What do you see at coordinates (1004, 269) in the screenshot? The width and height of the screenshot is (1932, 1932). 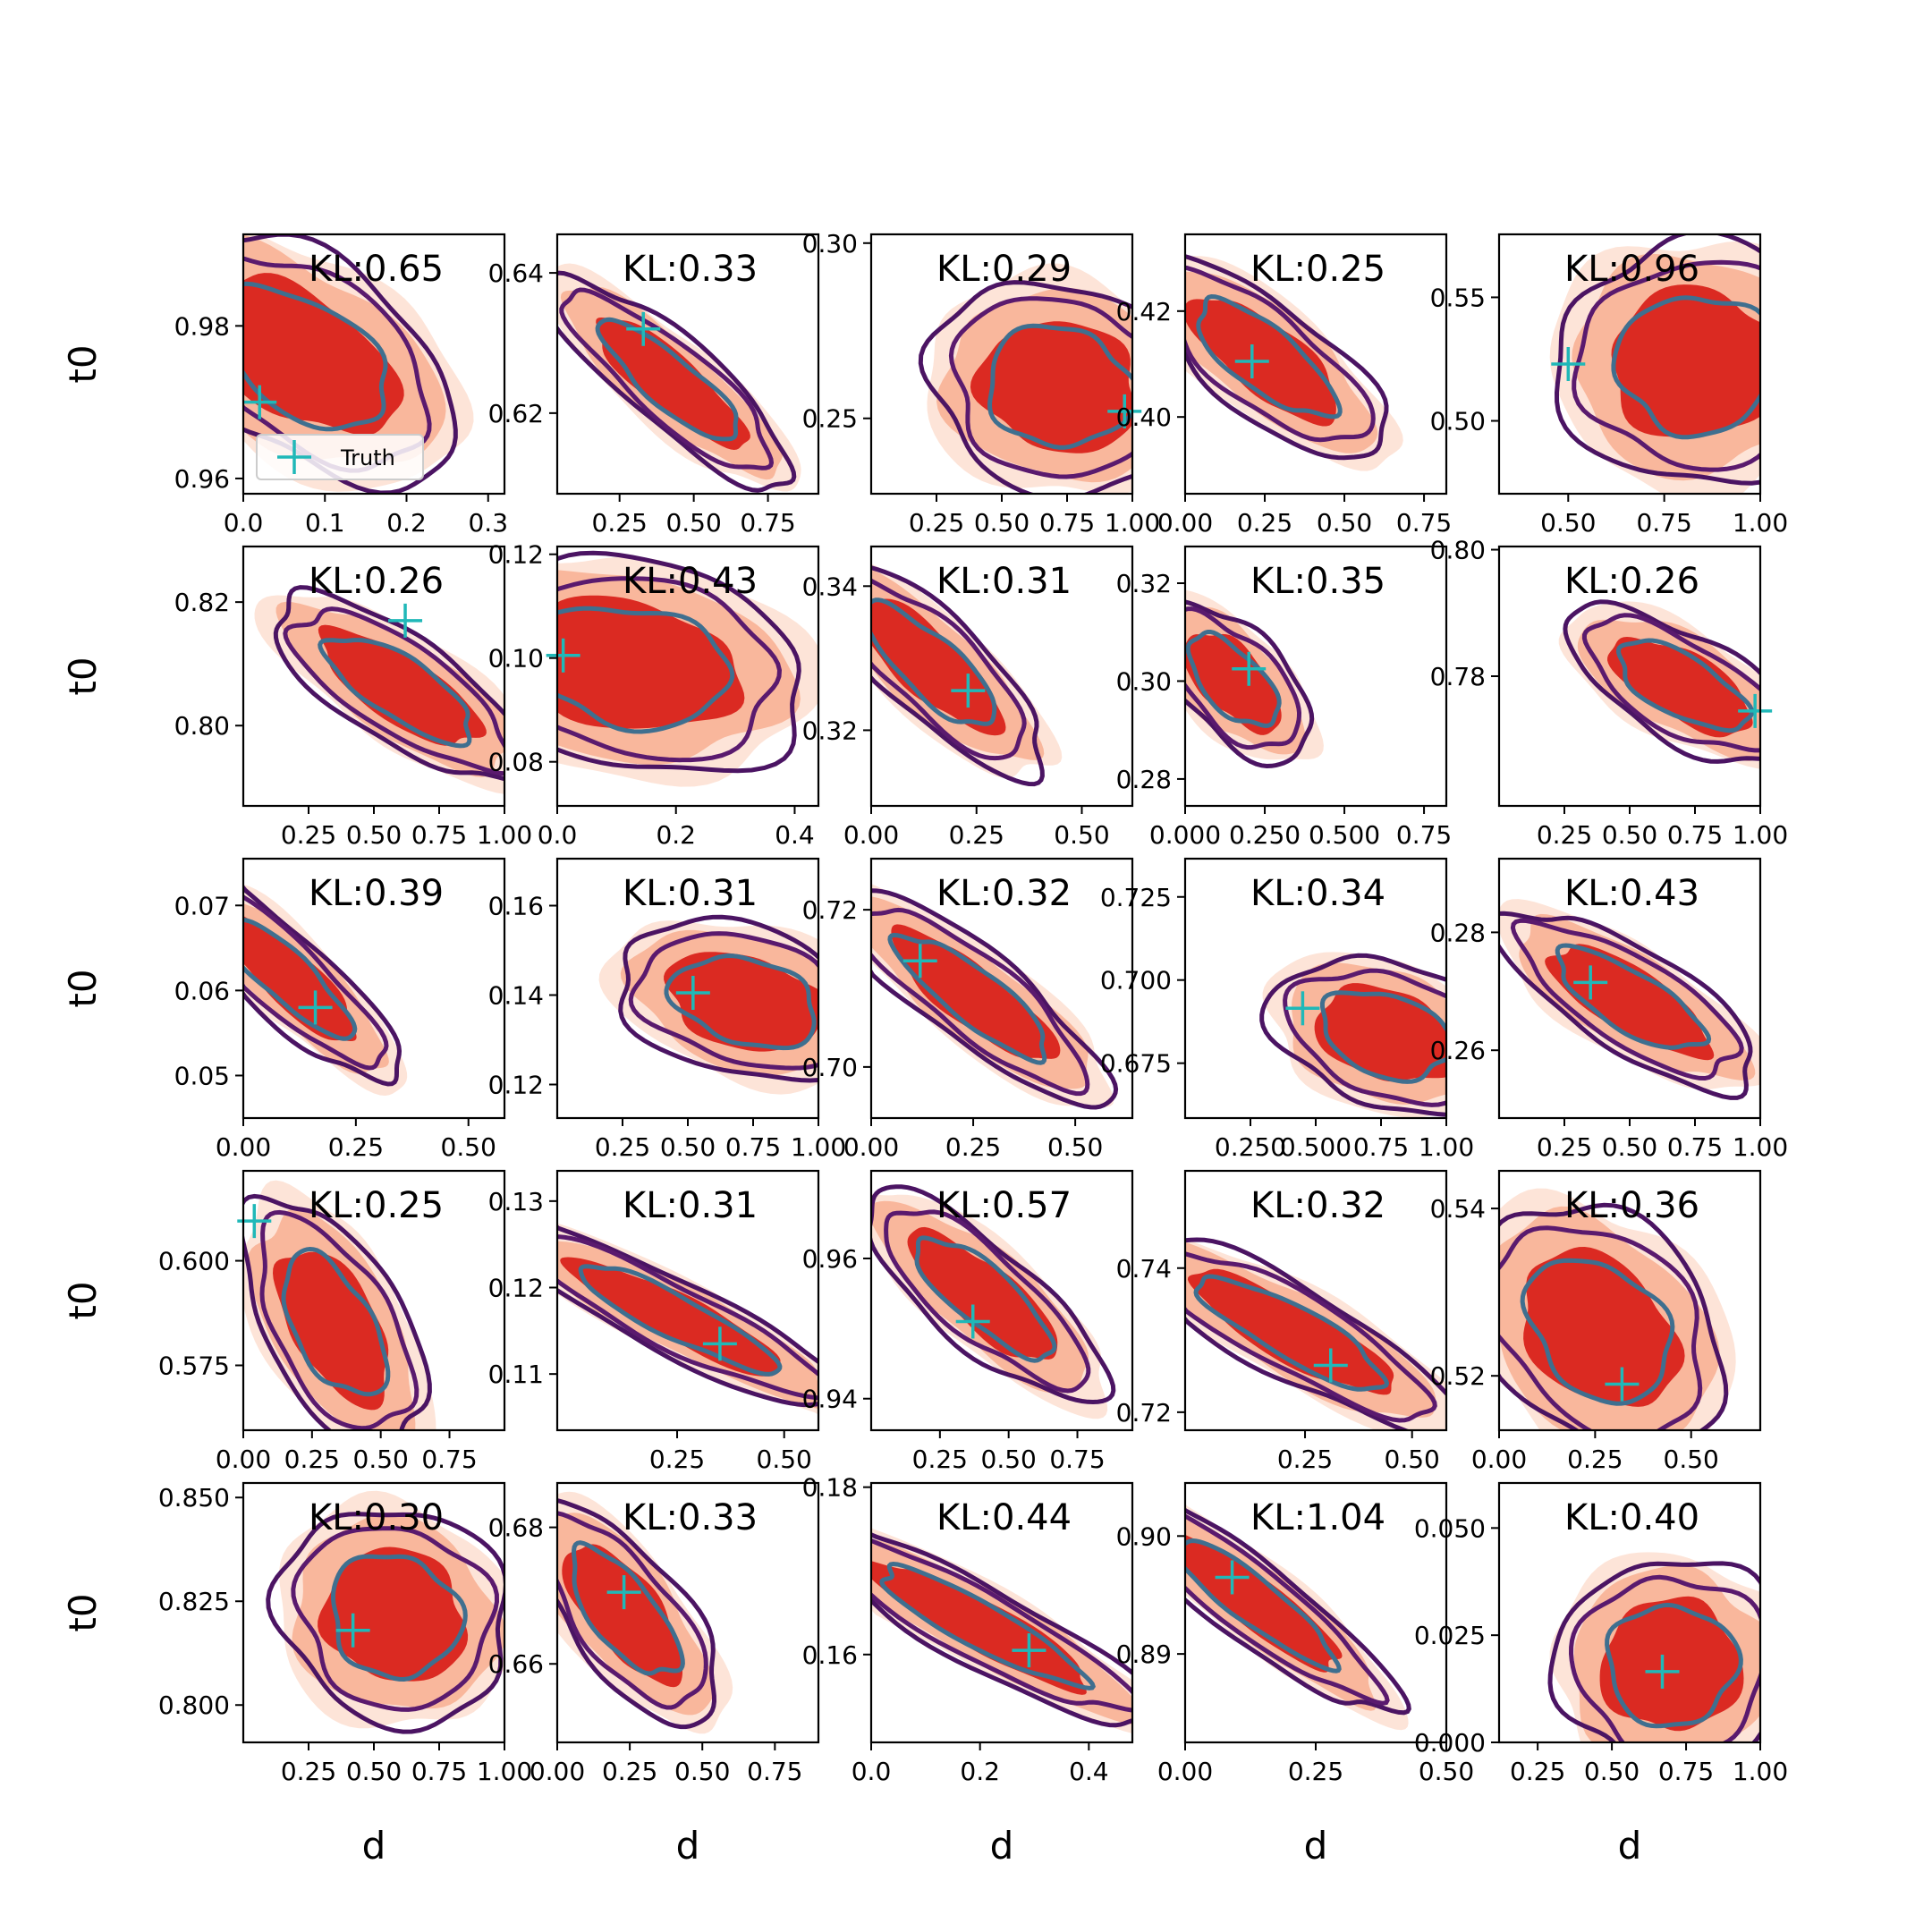 I see `kl-label: KL:0.29` at bounding box center [1004, 269].